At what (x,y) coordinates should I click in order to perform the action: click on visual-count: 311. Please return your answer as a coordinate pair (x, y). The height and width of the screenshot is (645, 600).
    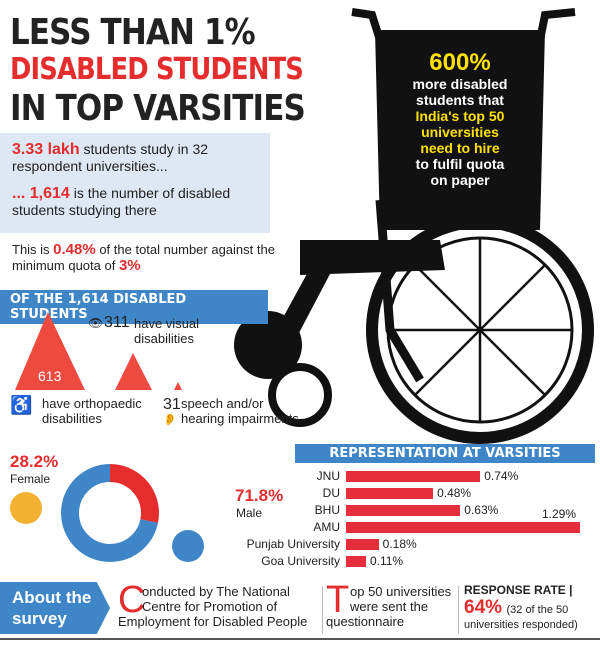
    Looking at the image, I should click on (117, 322).